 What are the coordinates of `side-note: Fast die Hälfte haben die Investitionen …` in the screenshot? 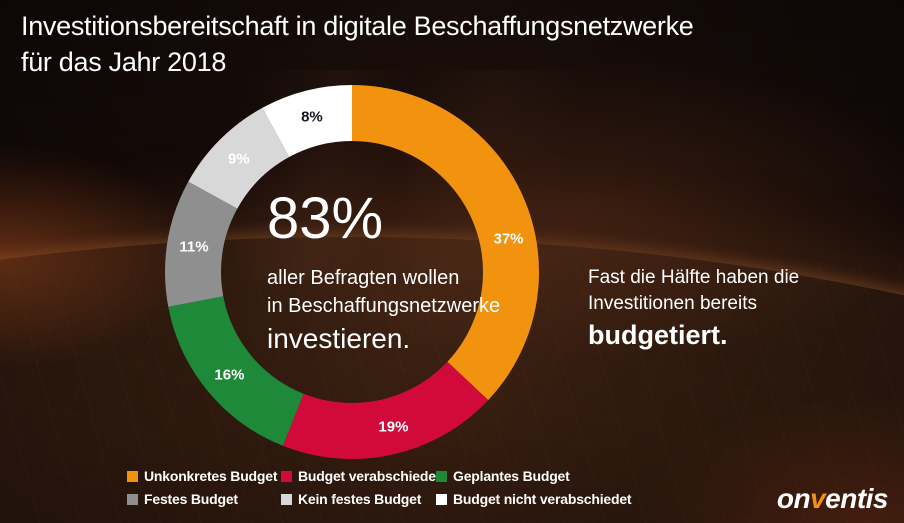 It's located at (693, 308).